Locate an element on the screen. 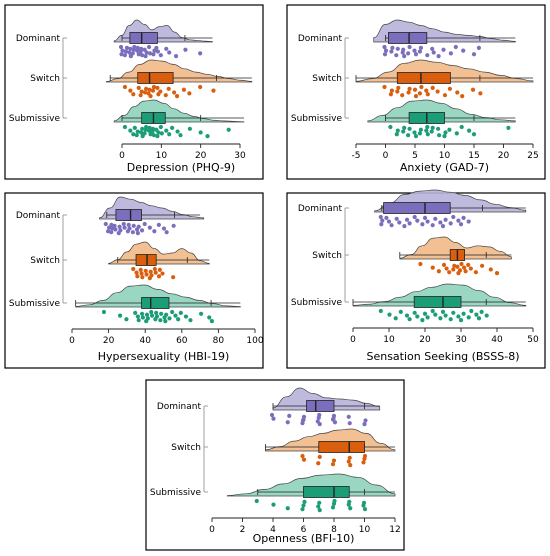 The width and height of the screenshot is (550, 556). box-submissive is located at coordinates (155, 303).